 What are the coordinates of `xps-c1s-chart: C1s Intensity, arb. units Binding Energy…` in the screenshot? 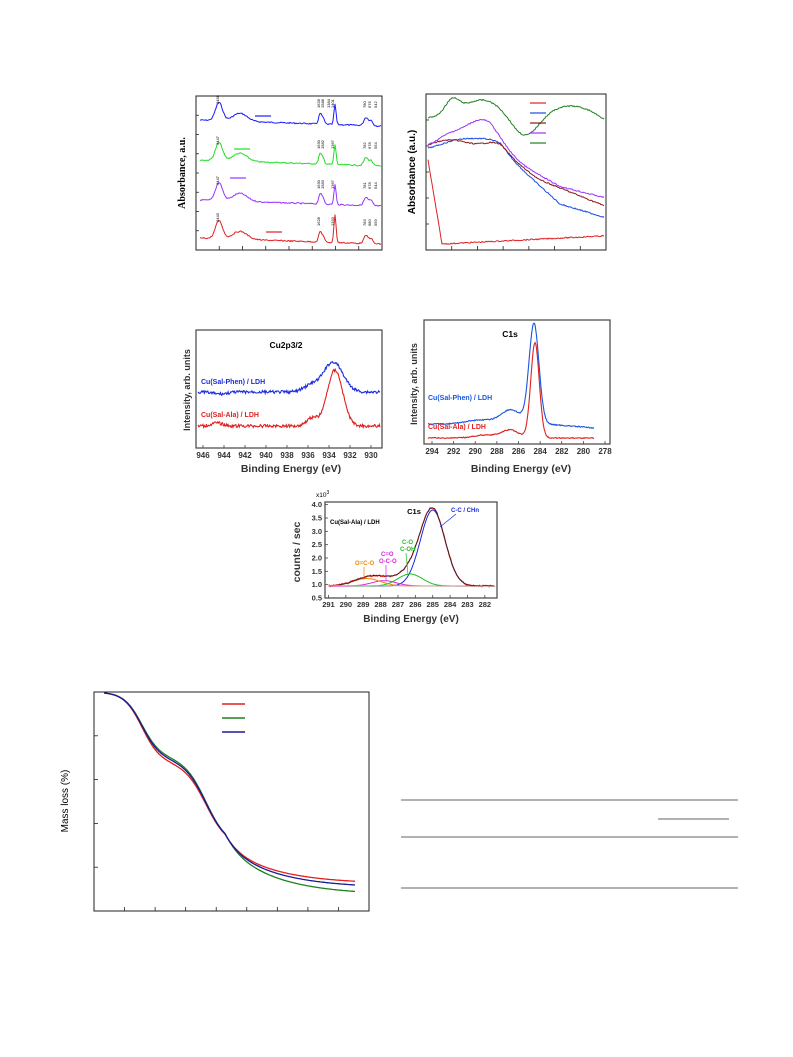 It's located at (510, 397).